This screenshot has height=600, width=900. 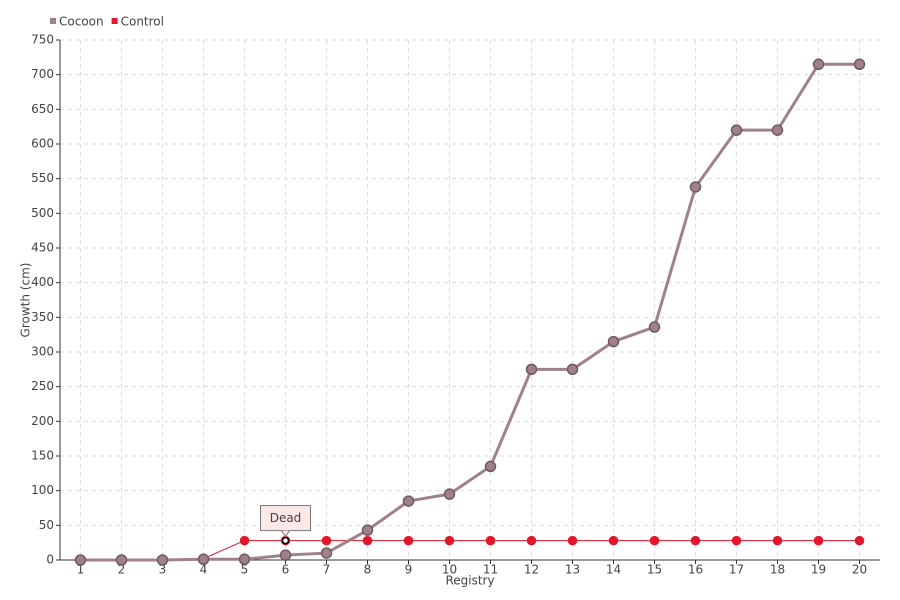 What do you see at coordinates (42, 178) in the screenshot?
I see `y-tick-label: 550` at bounding box center [42, 178].